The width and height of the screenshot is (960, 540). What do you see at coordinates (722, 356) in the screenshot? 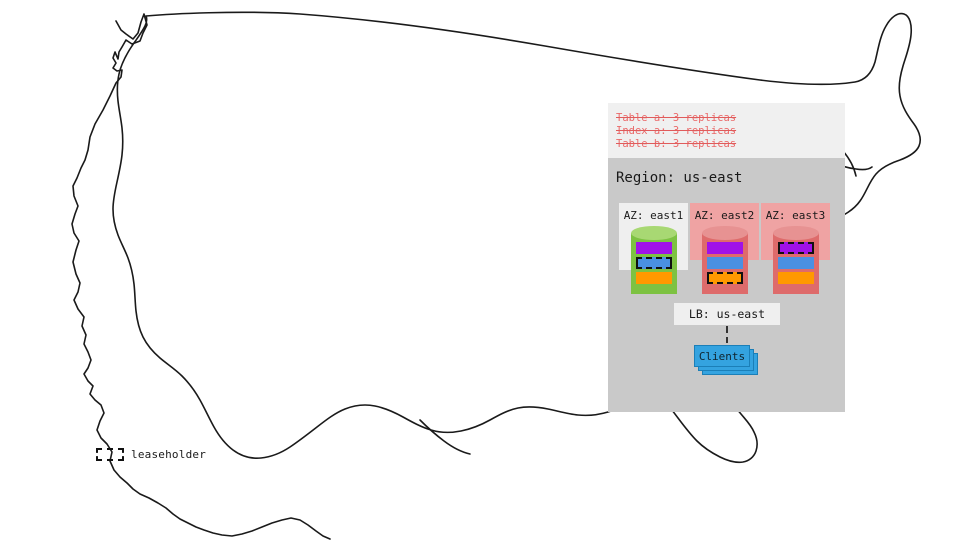
I see `clients-card-front: Clients` at bounding box center [722, 356].